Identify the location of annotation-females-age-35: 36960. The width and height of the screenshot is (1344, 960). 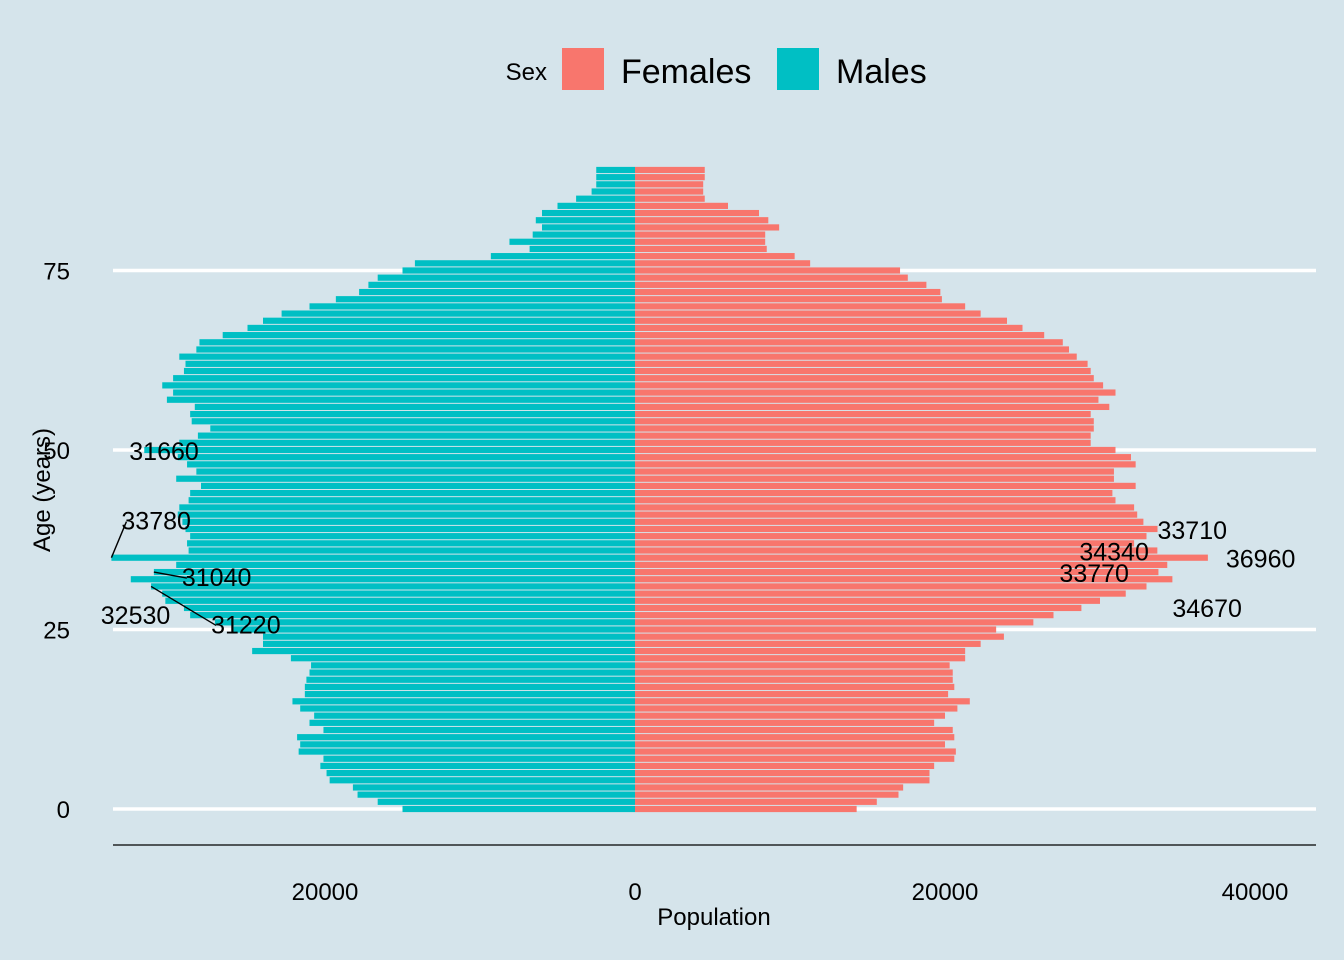
(1261, 560).